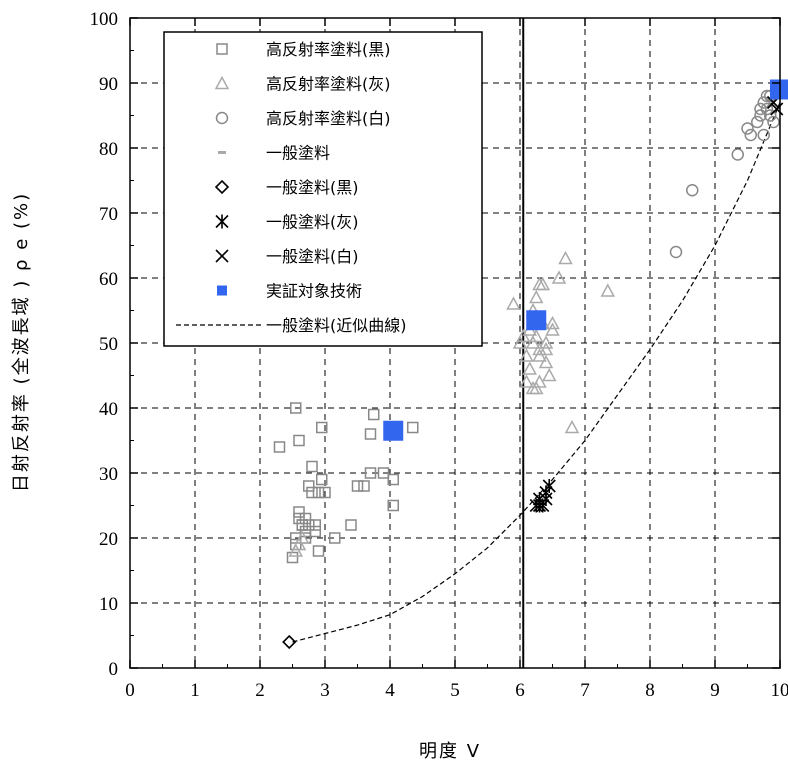  What do you see at coordinates (21, 342) in the screenshot?
I see `y-axis-label: 日射反射率 (全波長域 ) ρ e (%)` at bounding box center [21, 342].